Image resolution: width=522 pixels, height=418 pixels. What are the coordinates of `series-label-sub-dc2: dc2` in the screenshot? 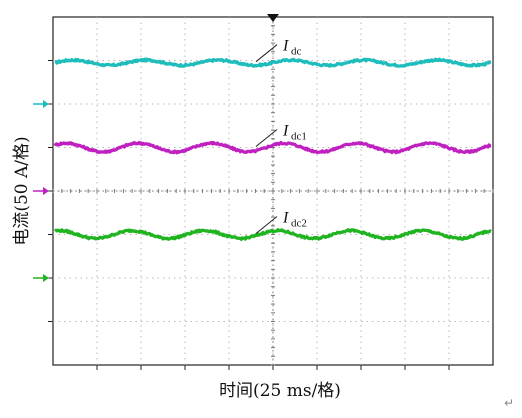 It's located at (299, 224).